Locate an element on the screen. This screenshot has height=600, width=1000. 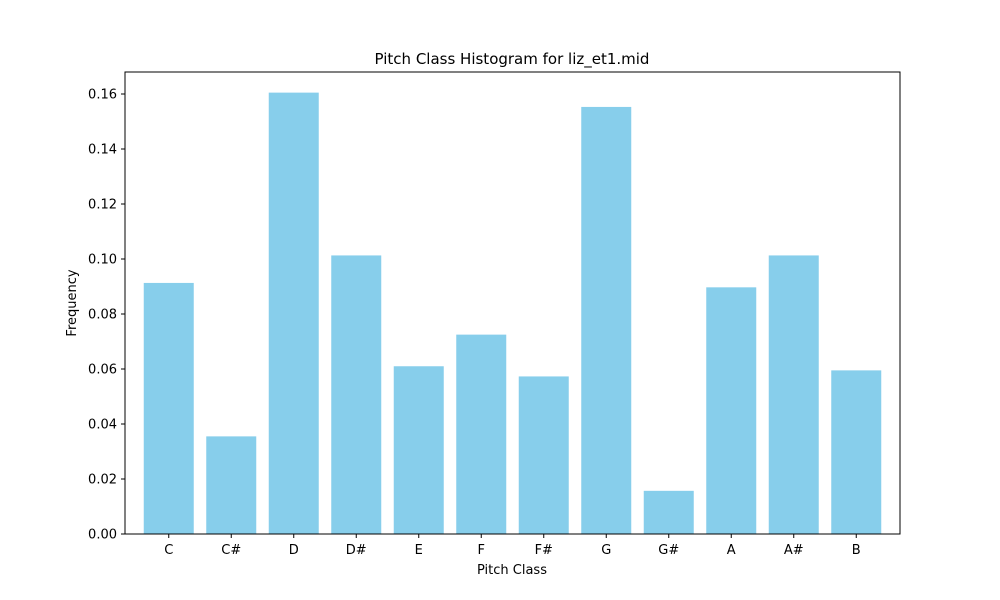
y-tick-label: 0.16 is located at coordinates (102, 95).